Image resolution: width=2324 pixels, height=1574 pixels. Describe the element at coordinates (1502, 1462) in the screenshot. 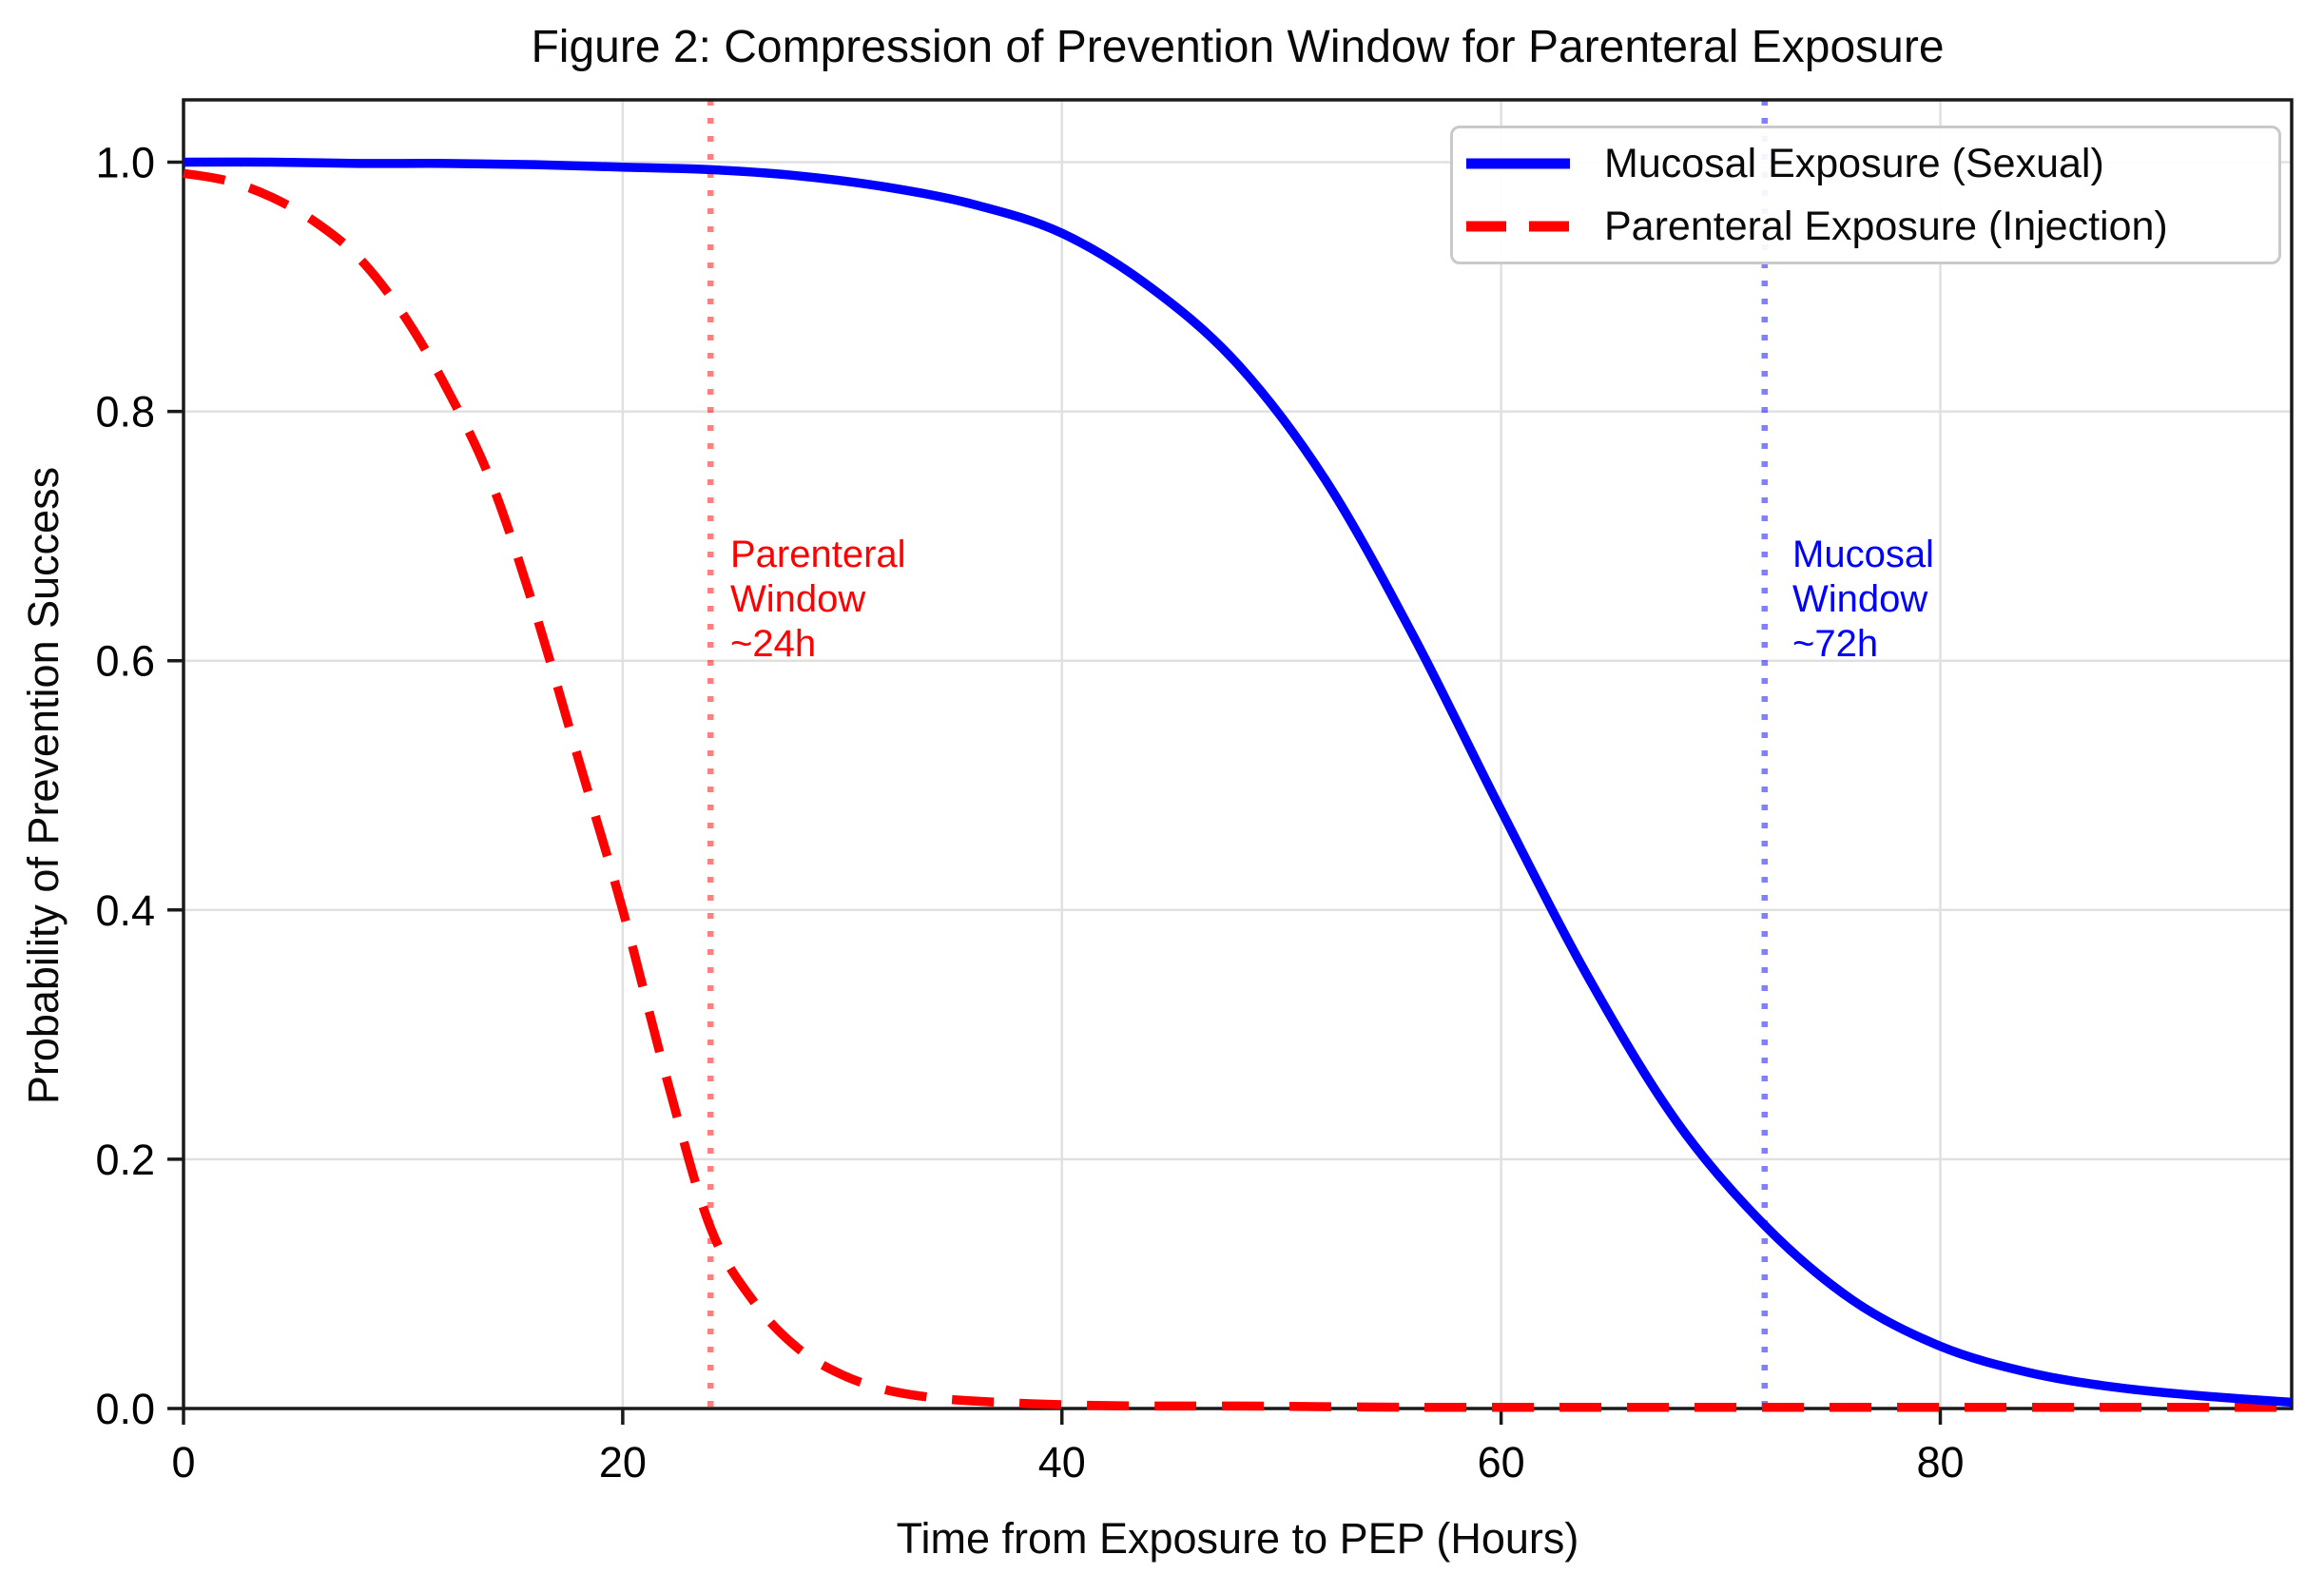

I see `x-tick-label: 60` at that location.